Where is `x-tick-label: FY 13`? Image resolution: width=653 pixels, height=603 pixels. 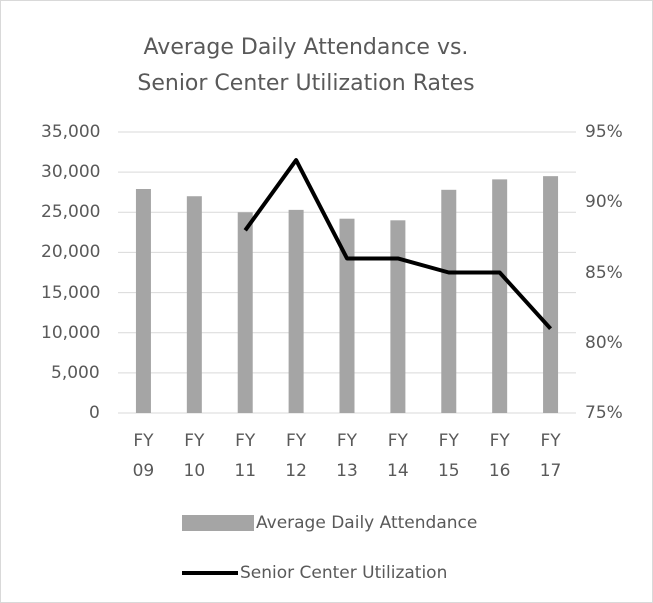 x-tick-label: FY 13 is located at coordinates (347, 456).